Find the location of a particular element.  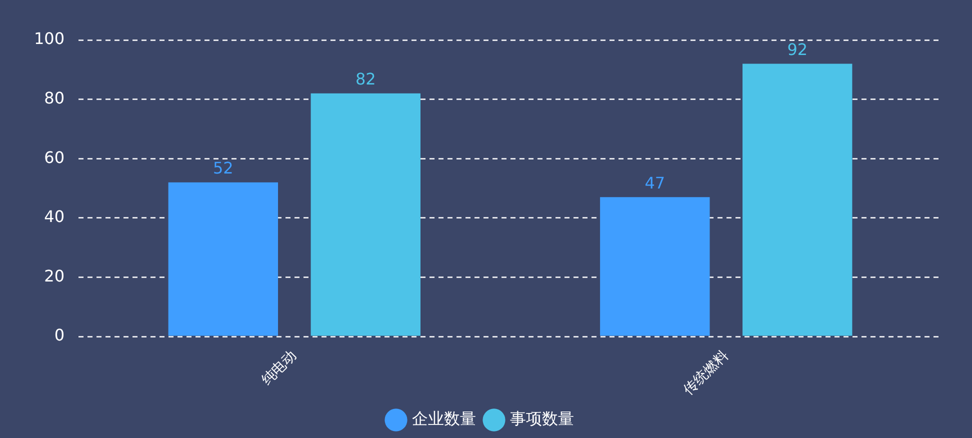

x-tick-label: 传统燃料 is located at coordinates (706, 373).